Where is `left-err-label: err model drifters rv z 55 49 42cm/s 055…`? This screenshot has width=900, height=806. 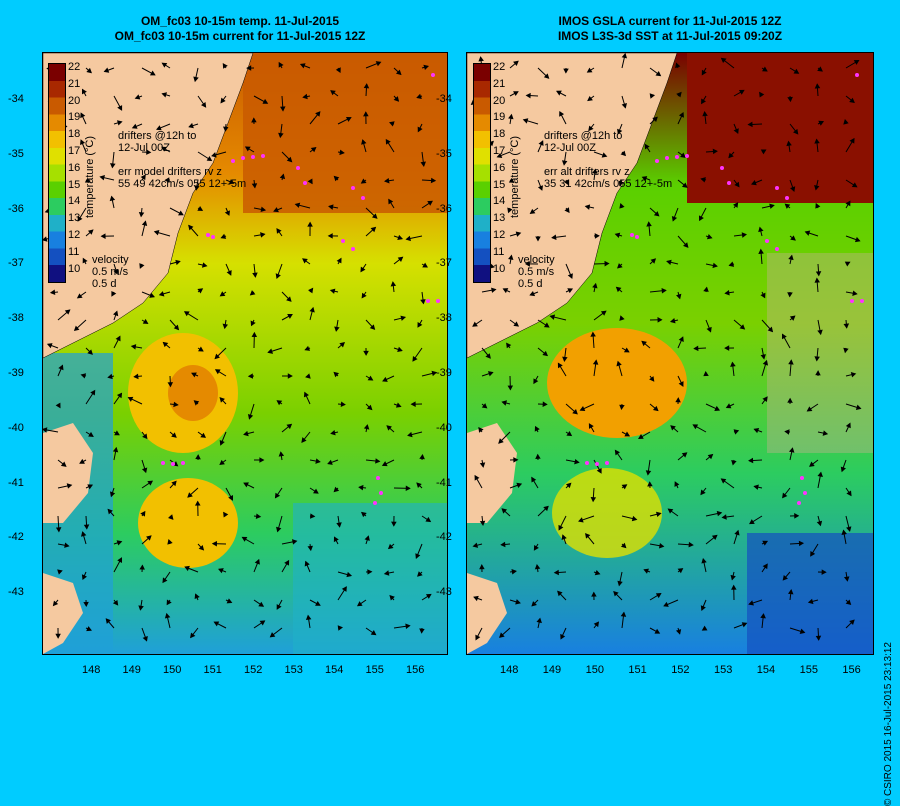 left-err-label: err model drifters rv z 55 49 42cm/s 055… is located at coordinates (182, 178).